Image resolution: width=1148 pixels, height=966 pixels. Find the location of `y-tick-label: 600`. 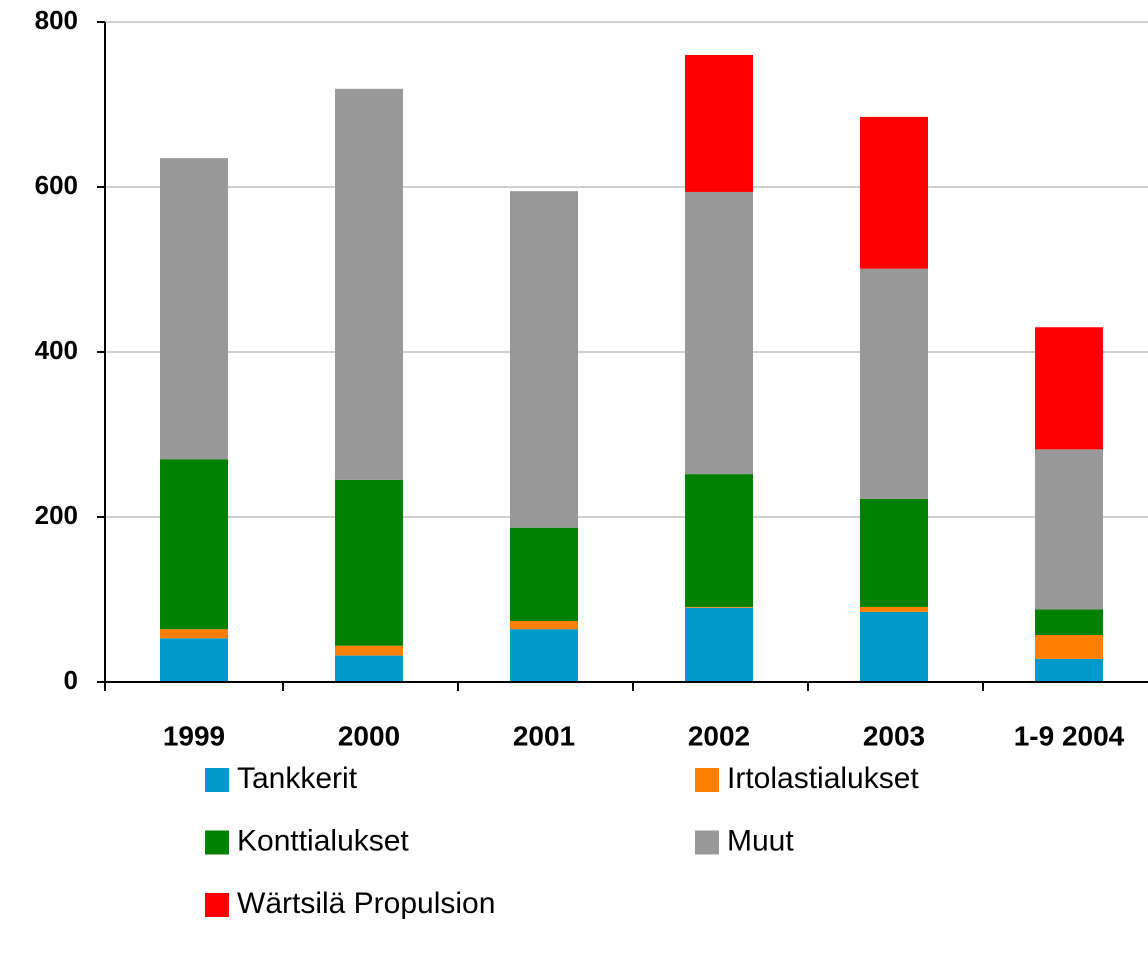

y-tick-label: 600 is located at coordinates (56, 185).